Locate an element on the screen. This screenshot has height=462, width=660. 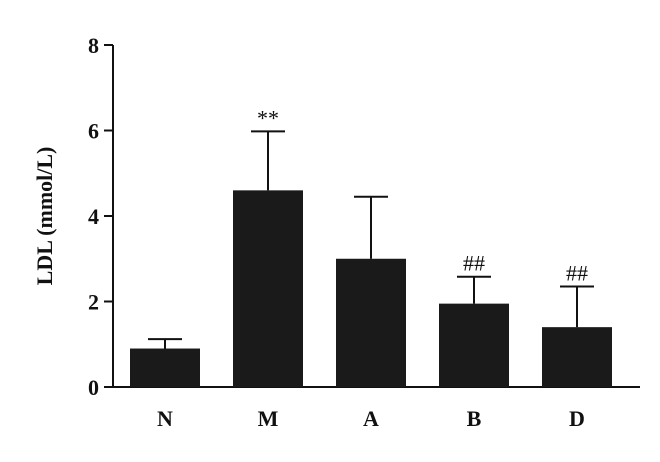
category-label-d: D is located at coordinates (577, 418).